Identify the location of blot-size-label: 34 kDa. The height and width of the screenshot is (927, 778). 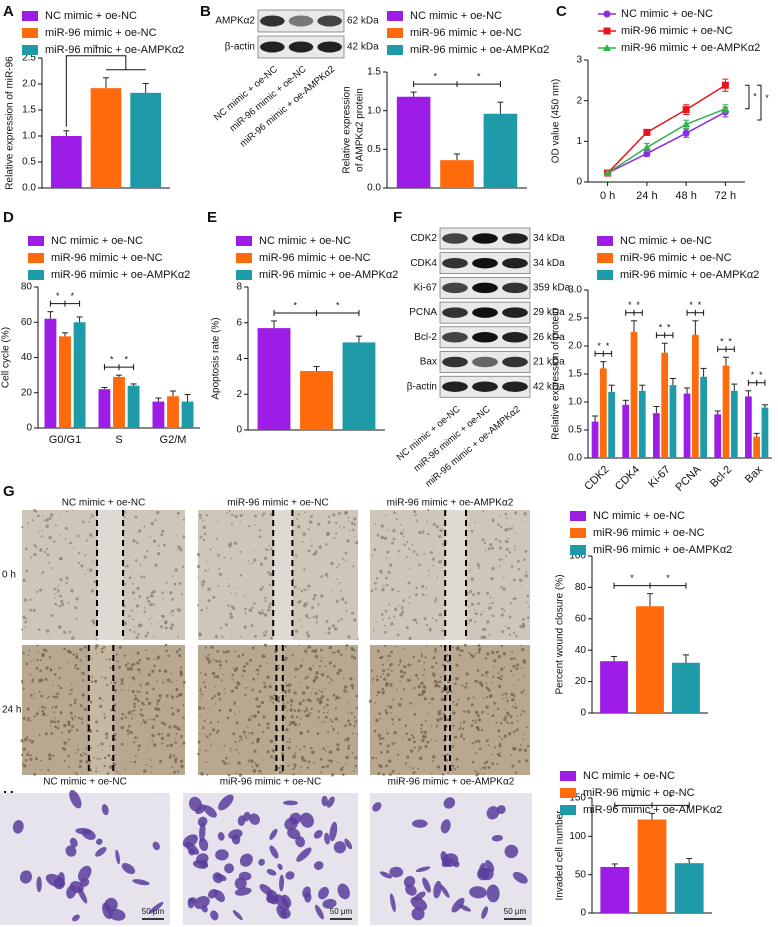
(549, 238).